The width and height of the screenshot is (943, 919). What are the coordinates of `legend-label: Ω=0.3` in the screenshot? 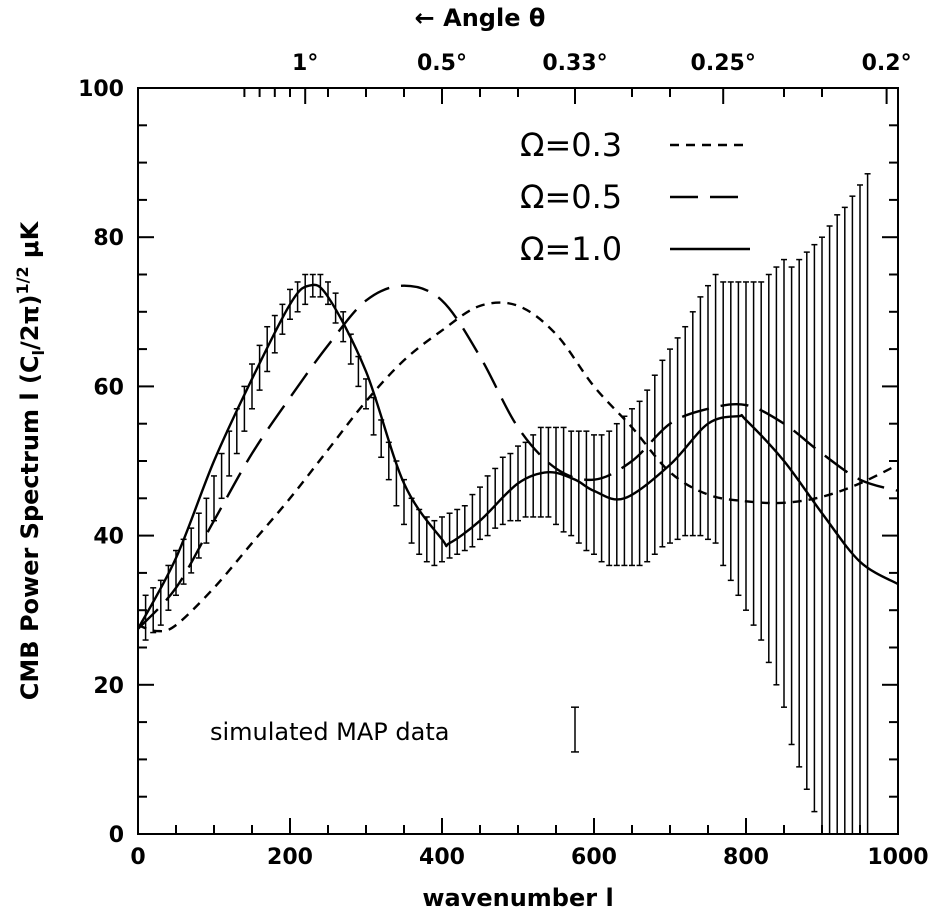 It's located at (571, 145).